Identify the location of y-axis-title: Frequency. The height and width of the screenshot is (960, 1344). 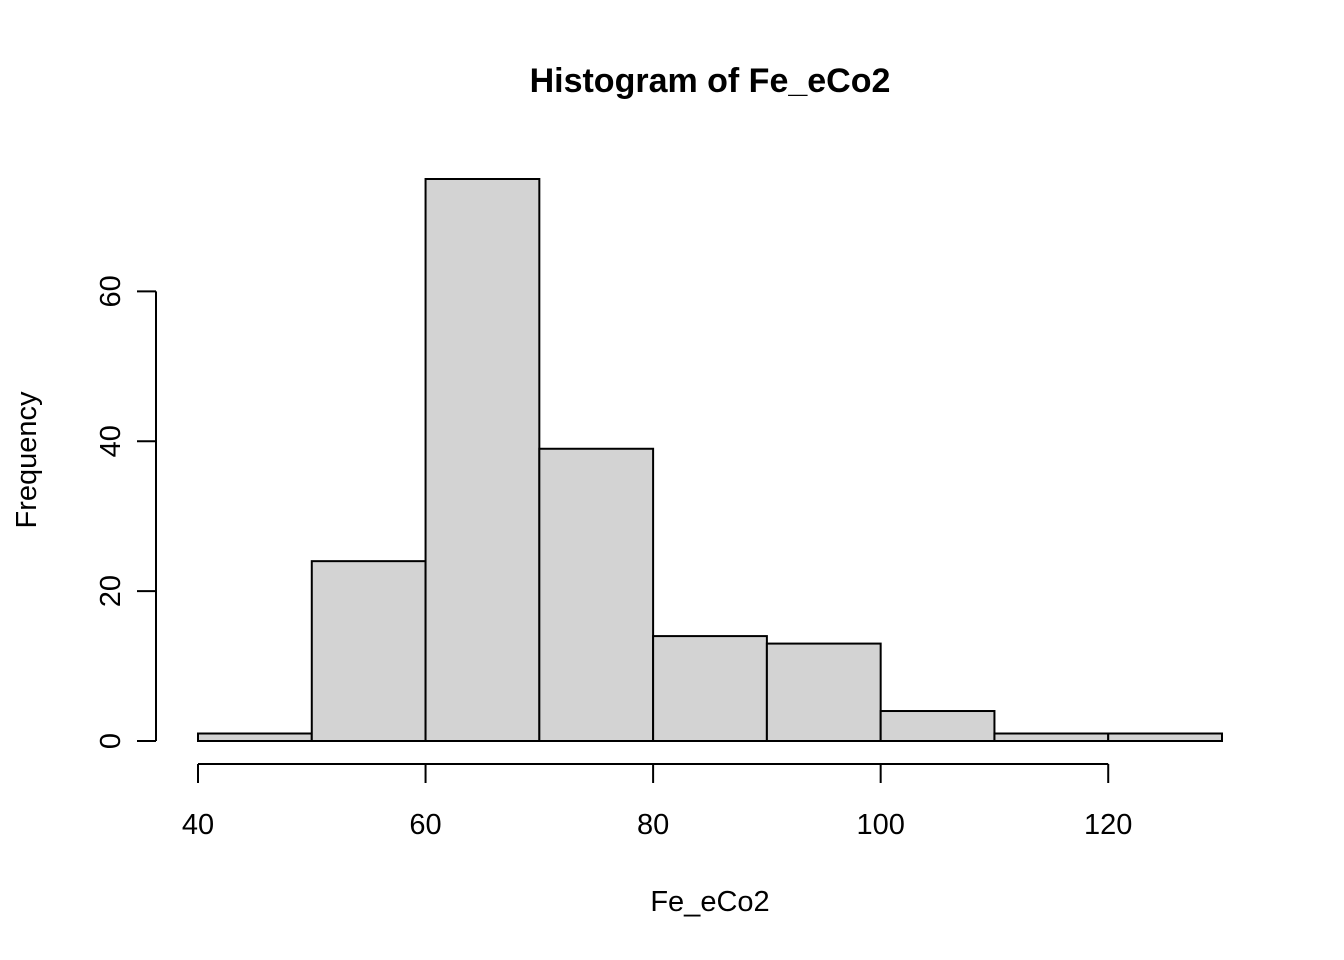
(27, 460).